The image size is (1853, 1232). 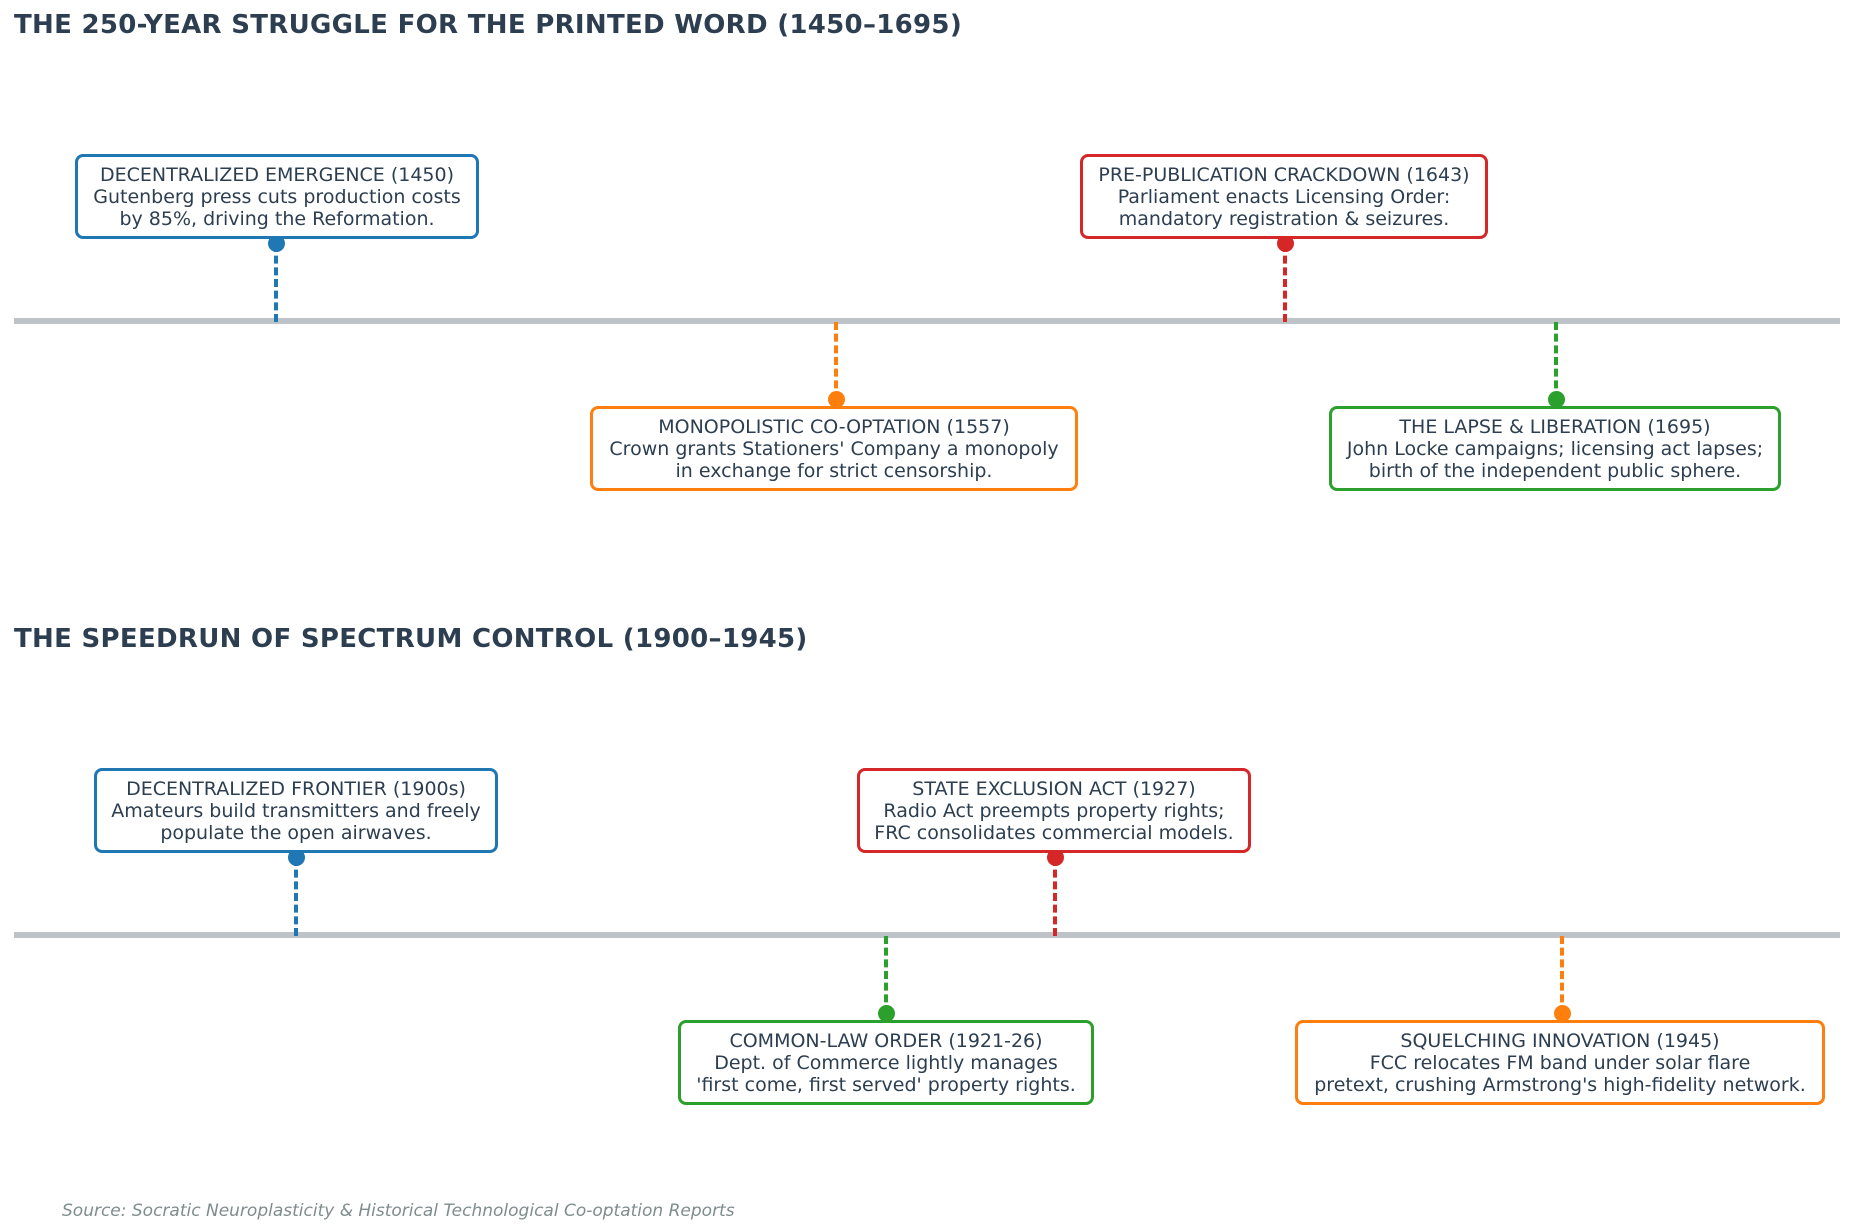 What do you see at coordinates (1555, 471) in the screenshot?
I see `event-description: birth of the independent public sphere.` at bounding box center [1555, 471].